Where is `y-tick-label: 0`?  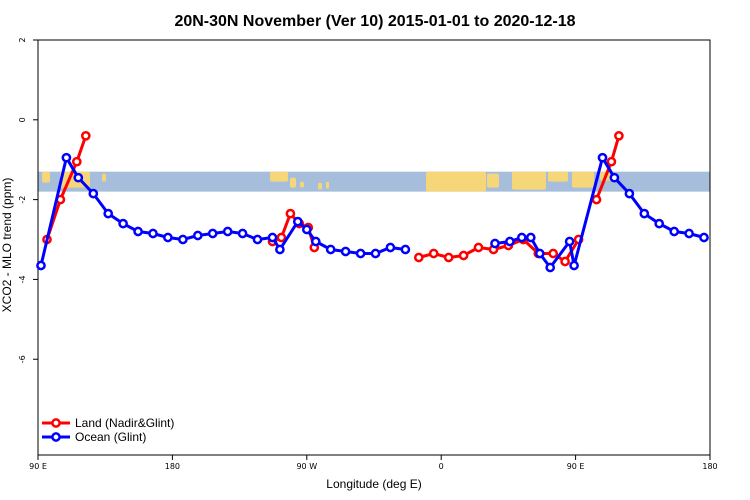
y-tick-label: 0 is located at coordinates (22, 119).